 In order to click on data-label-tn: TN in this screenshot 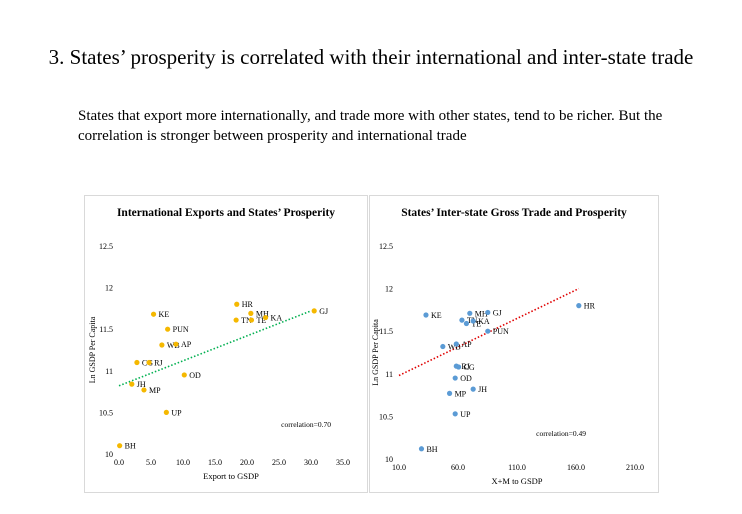, I will do `click(246, 320)`.